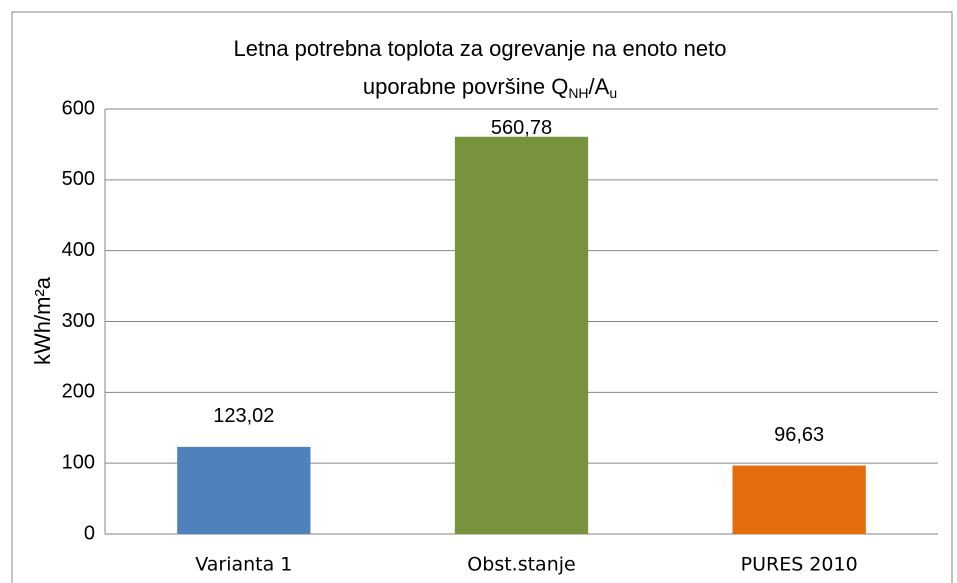 The width and height of the screenshot is (957, 583). What do you see at coordinates (521, 128) in the screenshot?
I see `data-label: 560,78` at bounding box center [521, 128].